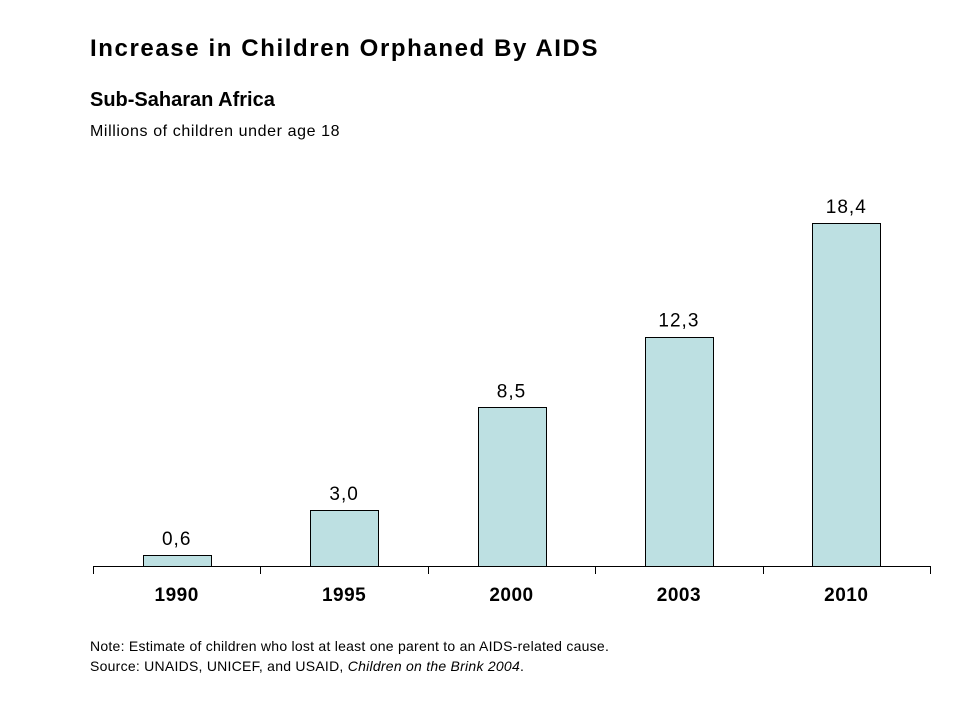 This screenshot has height=720, width=960. Describe the element at coordinates (522, 666) in the screenshot. I see `source-suffix: .` at that location.